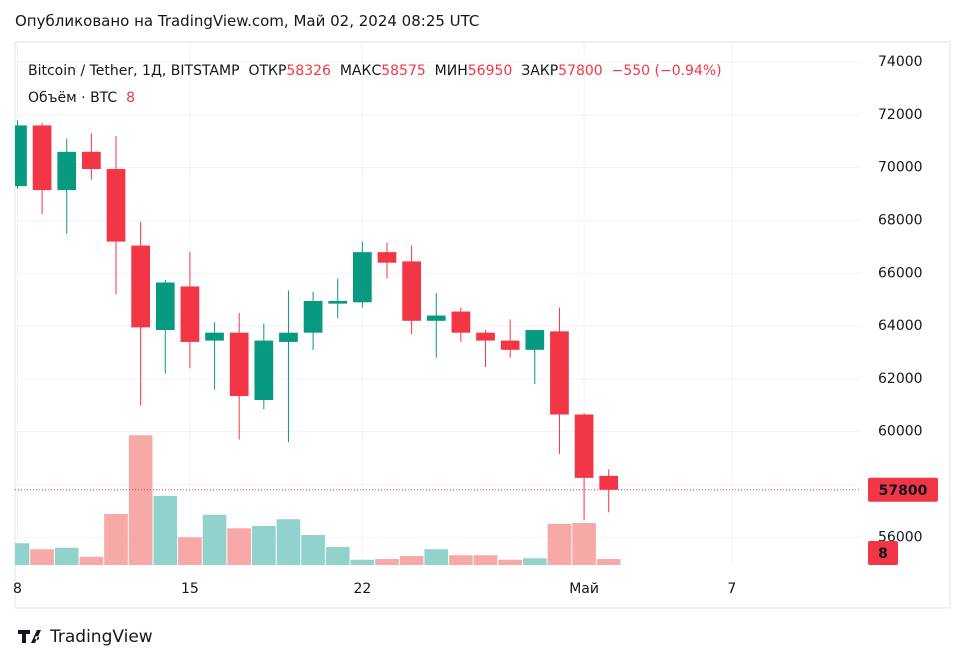  I want to click on price-label: 57800, so click(903, 491).